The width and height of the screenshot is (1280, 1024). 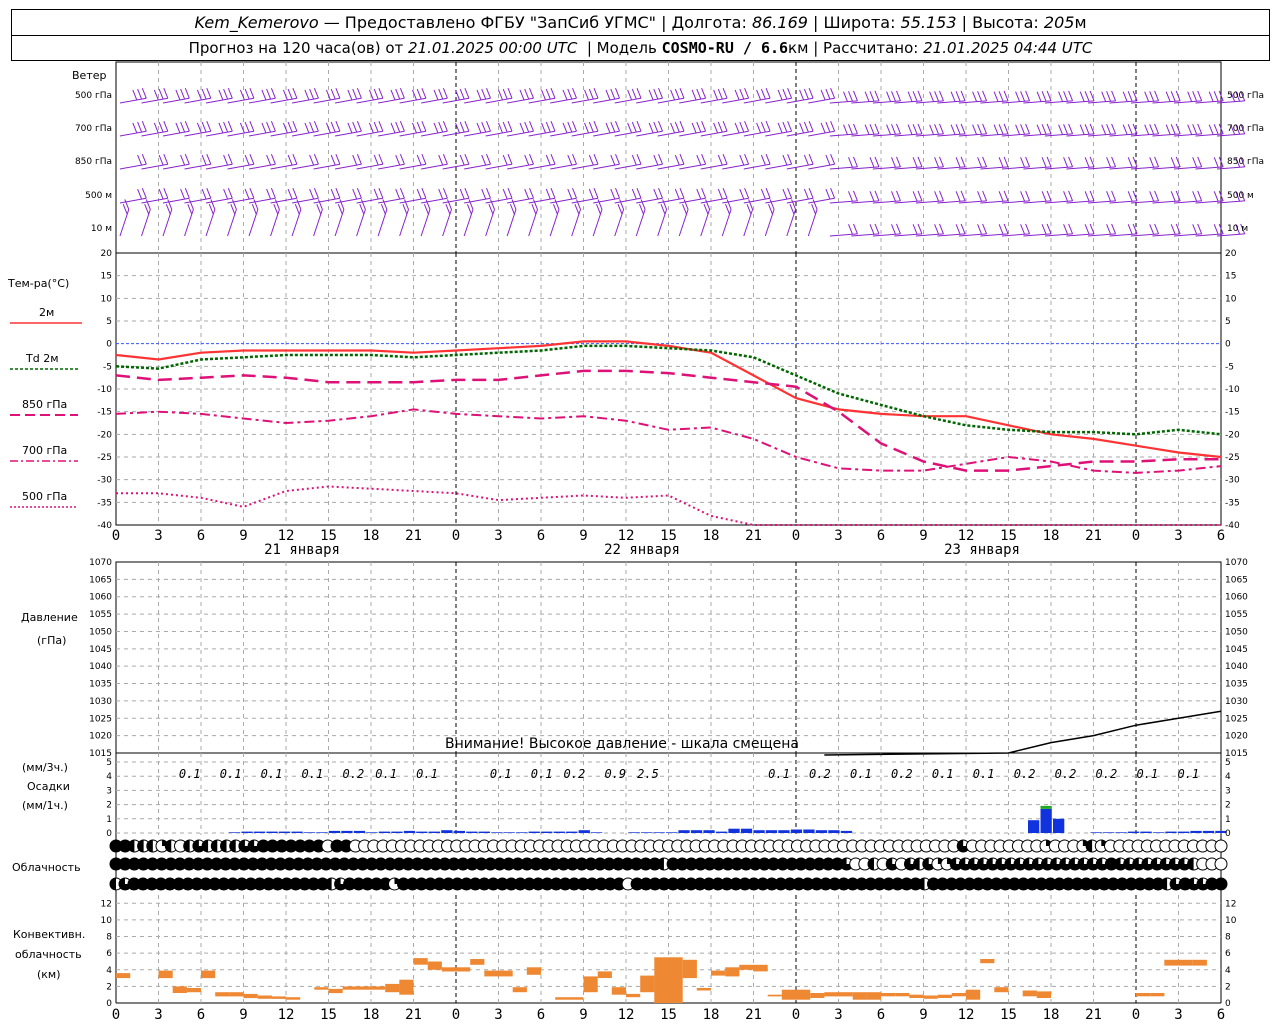 I want to click on conv-unit: (км), so click(x=49, y=974).